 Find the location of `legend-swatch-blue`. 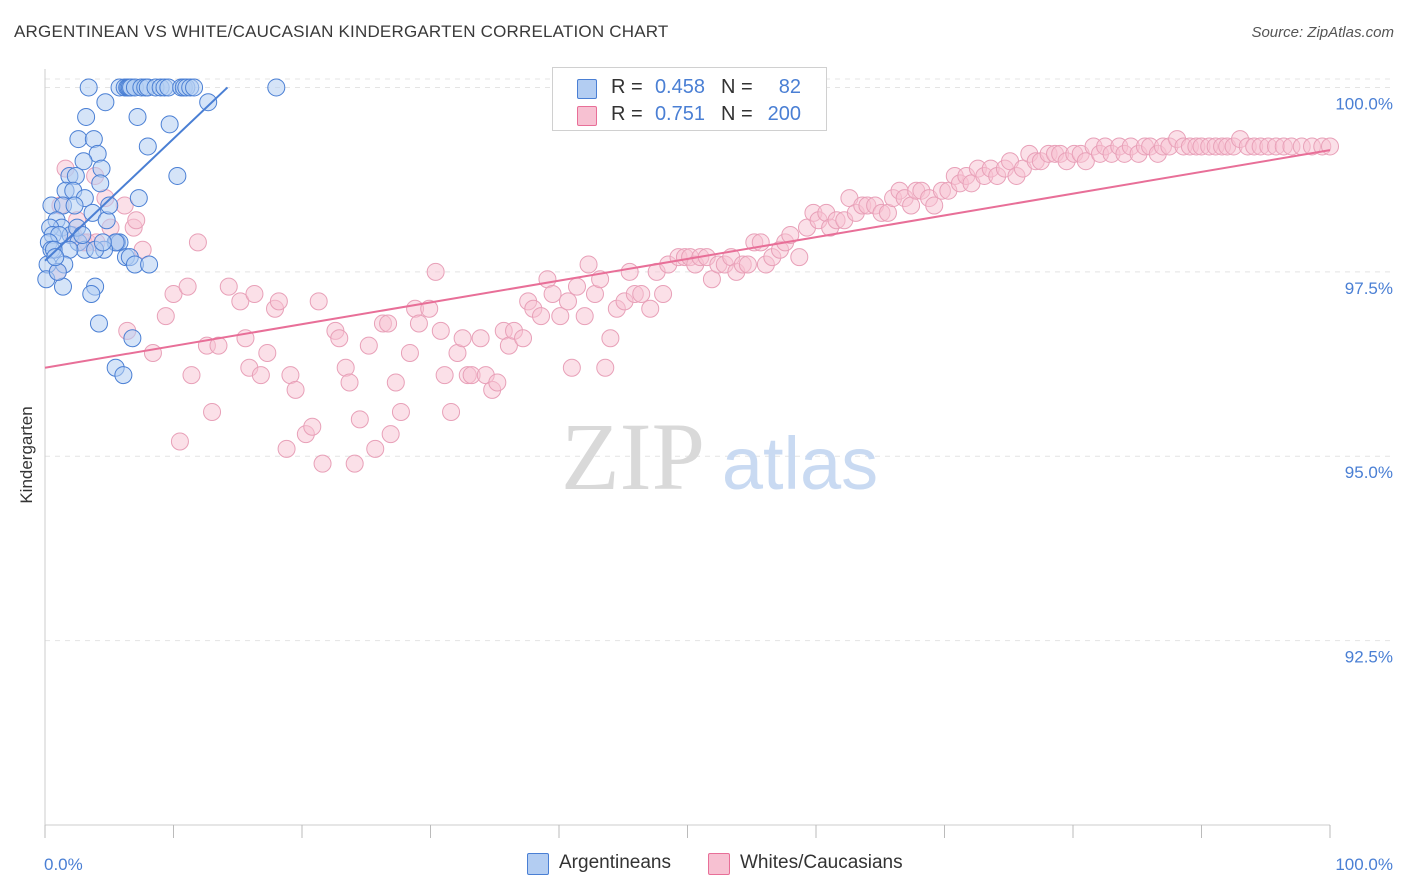

legend-swatch-blue is located at coordinates (587, 89).